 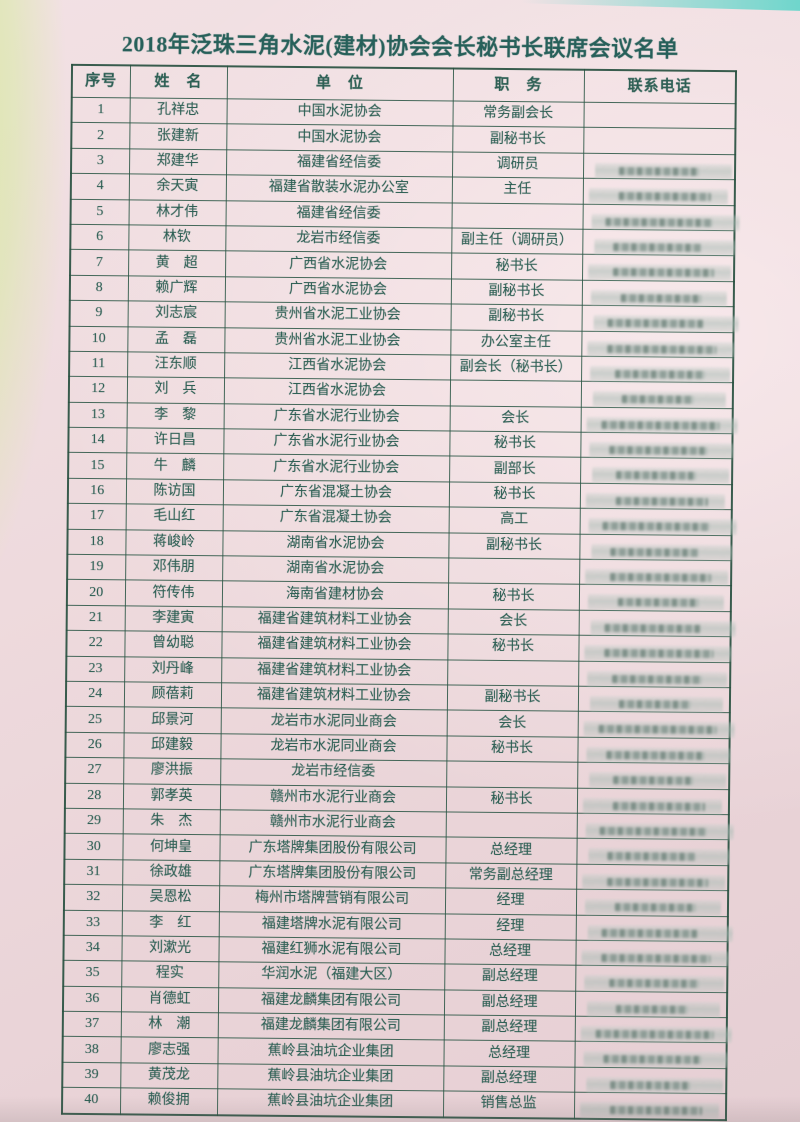 I want to click on name-cell: 邓伟朋, so click(x=174, y=568).